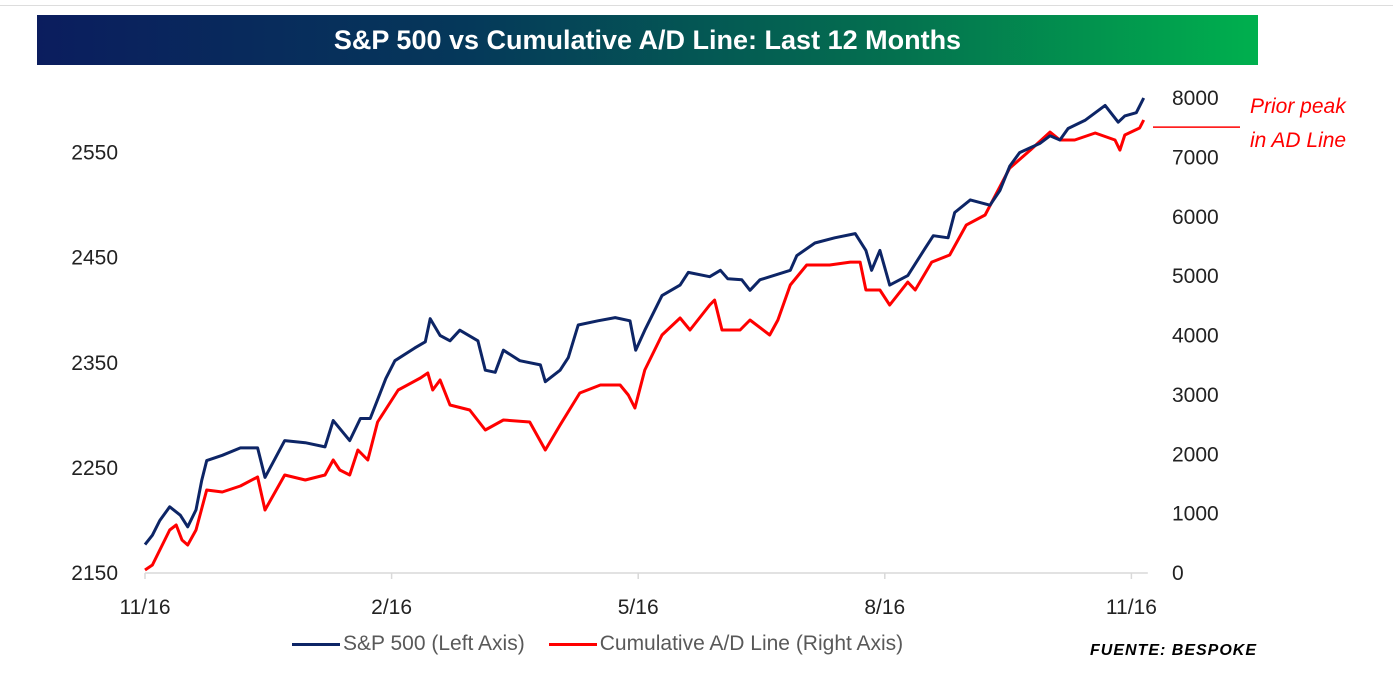  Describe the element at coordinates (1195, 514) in the screenshot. I see `right-y-tick-label: 1000` at that location.